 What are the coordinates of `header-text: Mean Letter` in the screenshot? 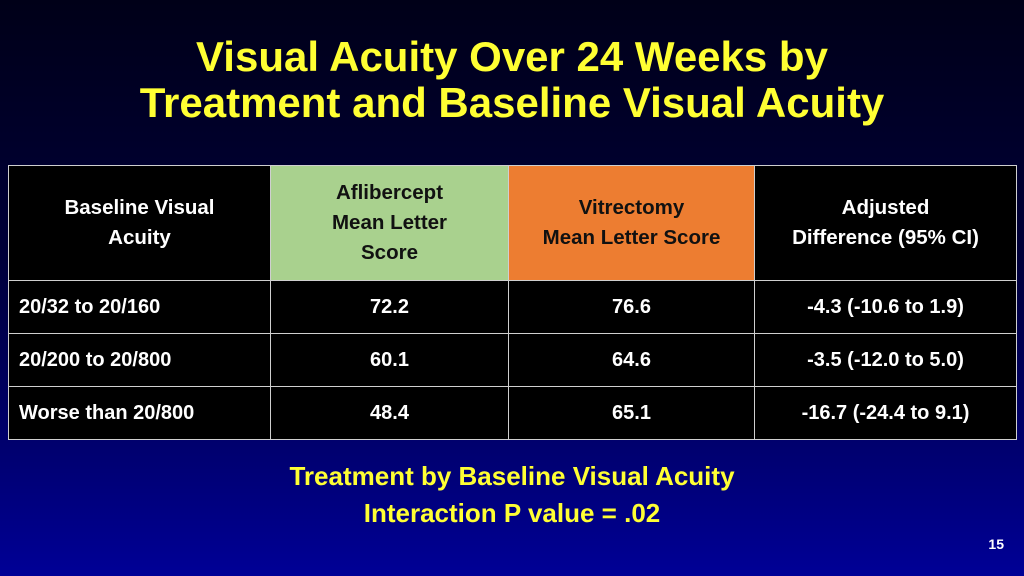 It's located at (389, 222).